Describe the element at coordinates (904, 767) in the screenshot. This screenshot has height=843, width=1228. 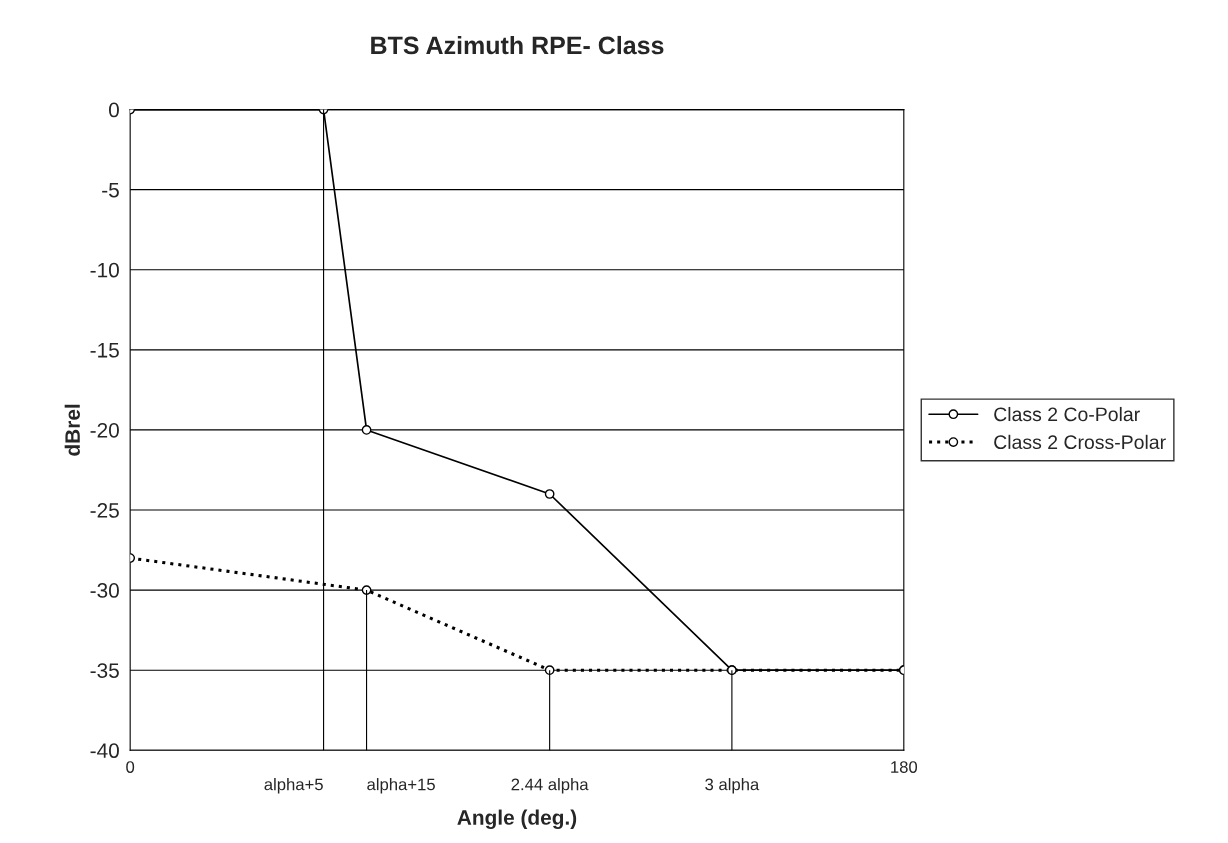
I see `x-tick-label: 180` at that location.